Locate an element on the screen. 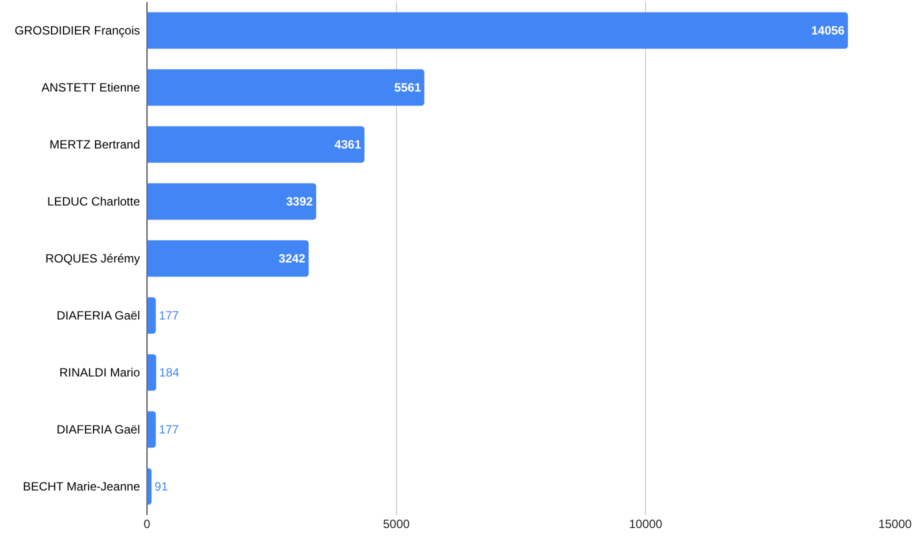 The height and width of the screenshot is (553, 919). x-tick-label: 10000 is located at coordinates (645, 524).